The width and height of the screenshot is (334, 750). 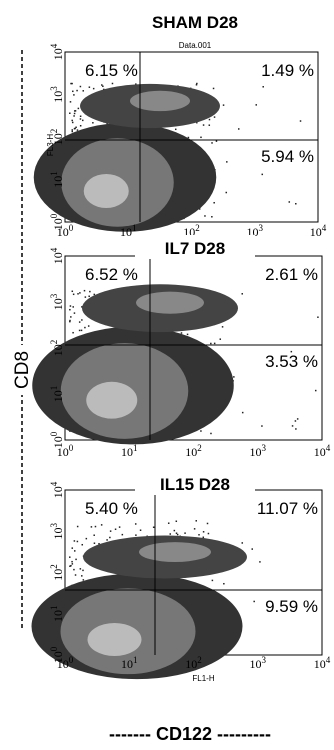 What do you see at coordinates (287, 70) in the screenshot?
I see `quadrant-value: 1.49 %` at bounding box center [287, 70].